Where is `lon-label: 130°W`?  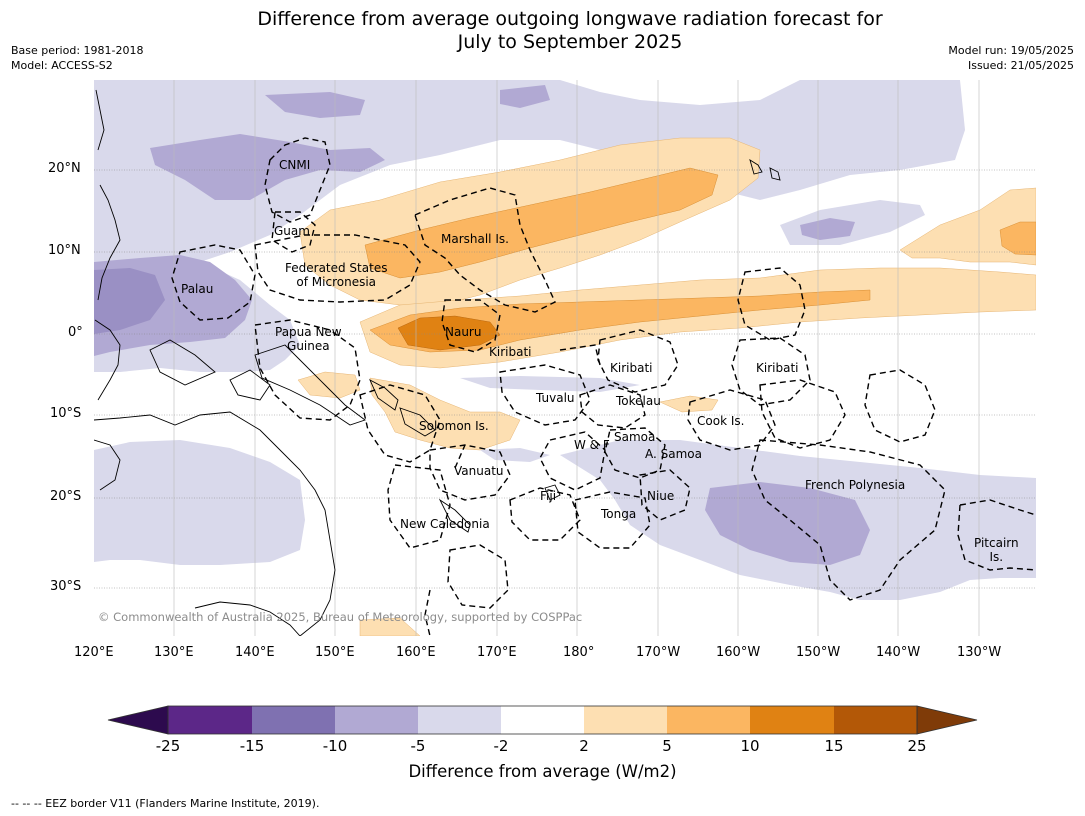 lon-label: 130°W is located at coordinates (979, 652).